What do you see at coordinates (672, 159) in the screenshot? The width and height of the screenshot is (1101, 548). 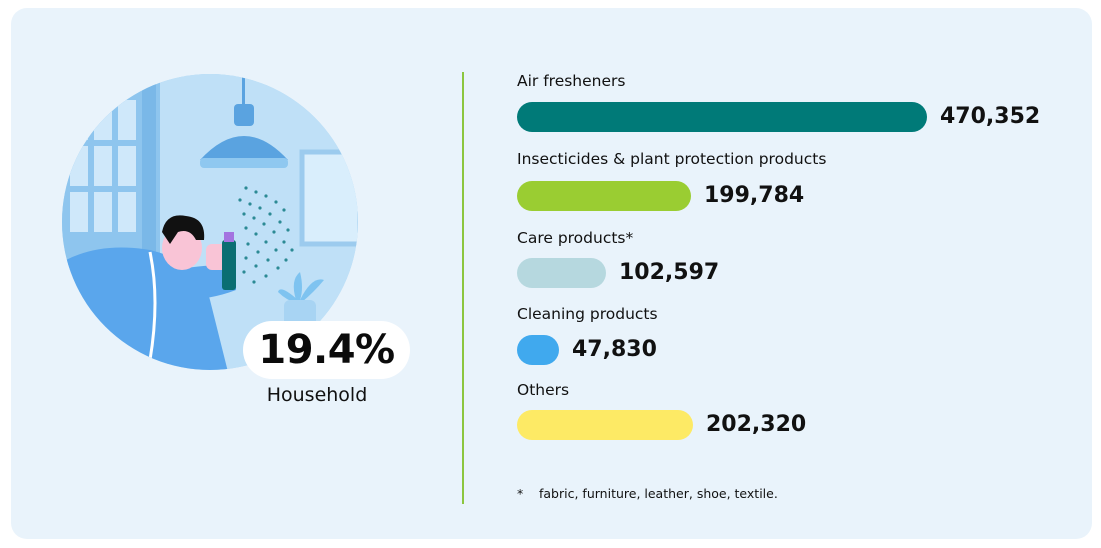 I see `bar-label: Insecticides & plant protection products` at bounding box center [672, 159].